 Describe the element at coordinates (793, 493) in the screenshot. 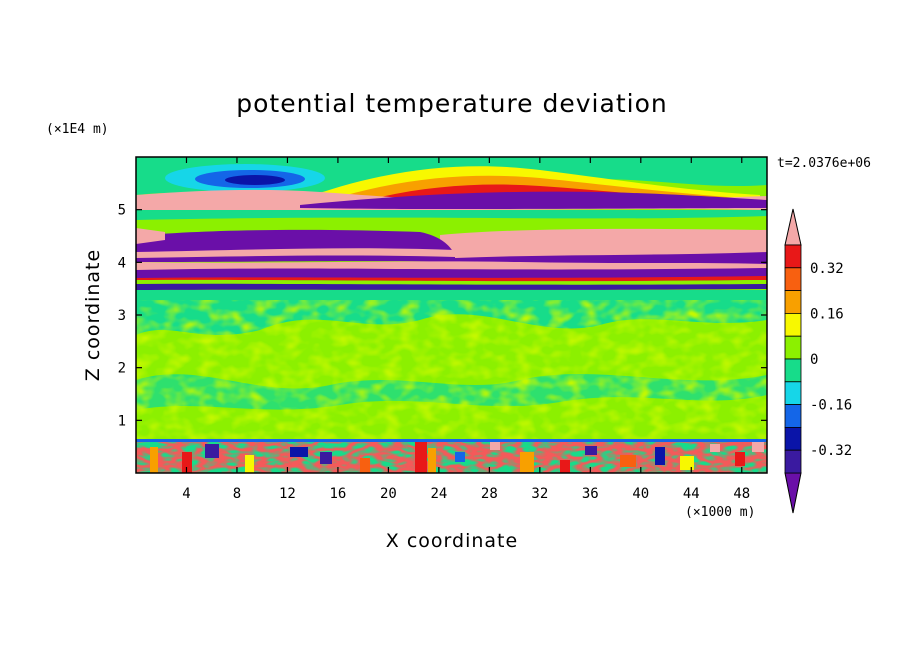

I see `colorbar-extend-low` at that location.